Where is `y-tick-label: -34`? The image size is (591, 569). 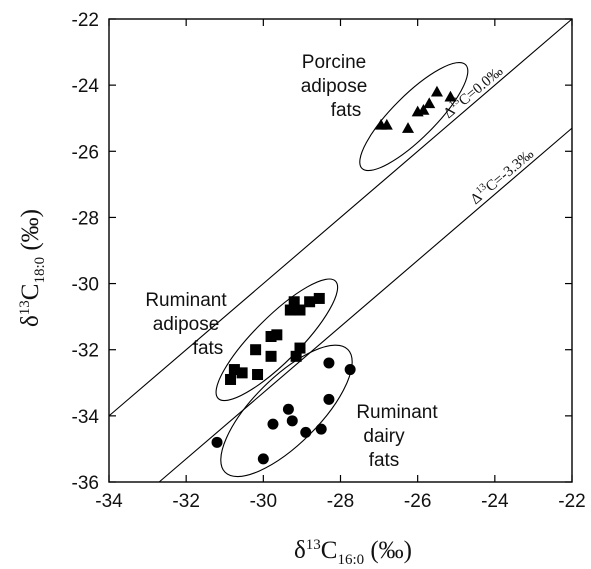
y-tick-label: -34 is located at coordinates (86, 417).